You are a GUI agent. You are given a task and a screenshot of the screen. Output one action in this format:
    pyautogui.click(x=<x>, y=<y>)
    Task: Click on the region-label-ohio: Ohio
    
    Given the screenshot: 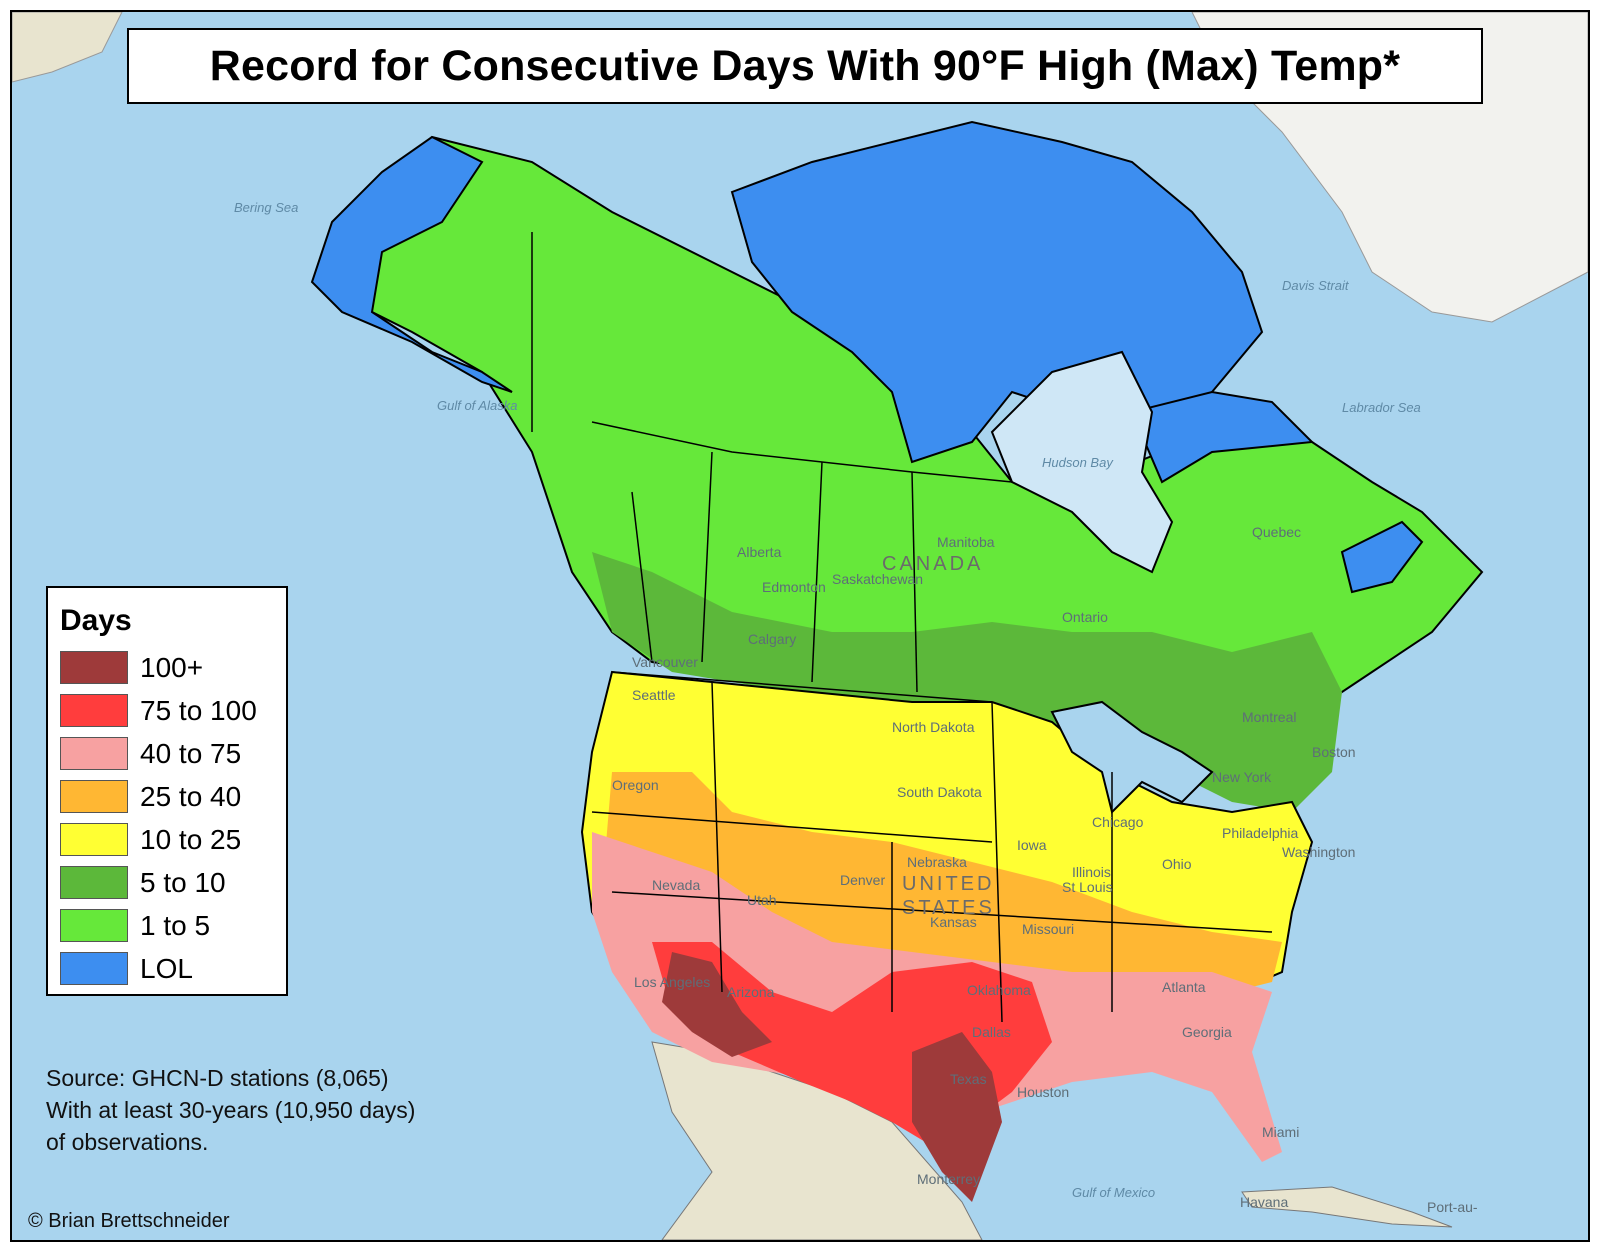 What is the action you would take?
    pyautogui.click(x=1177, y=864)
    